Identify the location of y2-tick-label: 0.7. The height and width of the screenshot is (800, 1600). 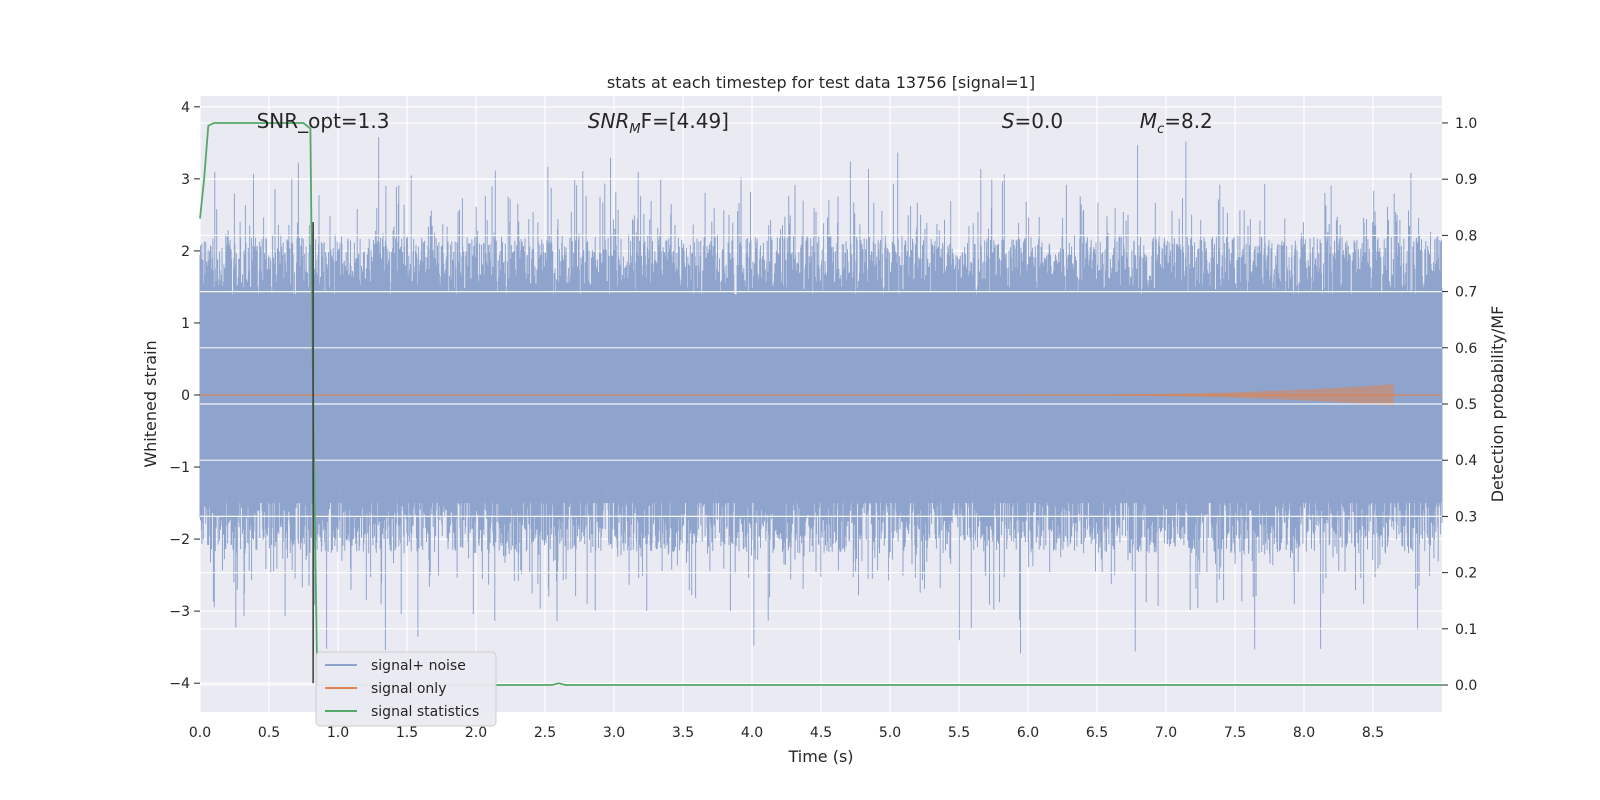
(1466, 293).